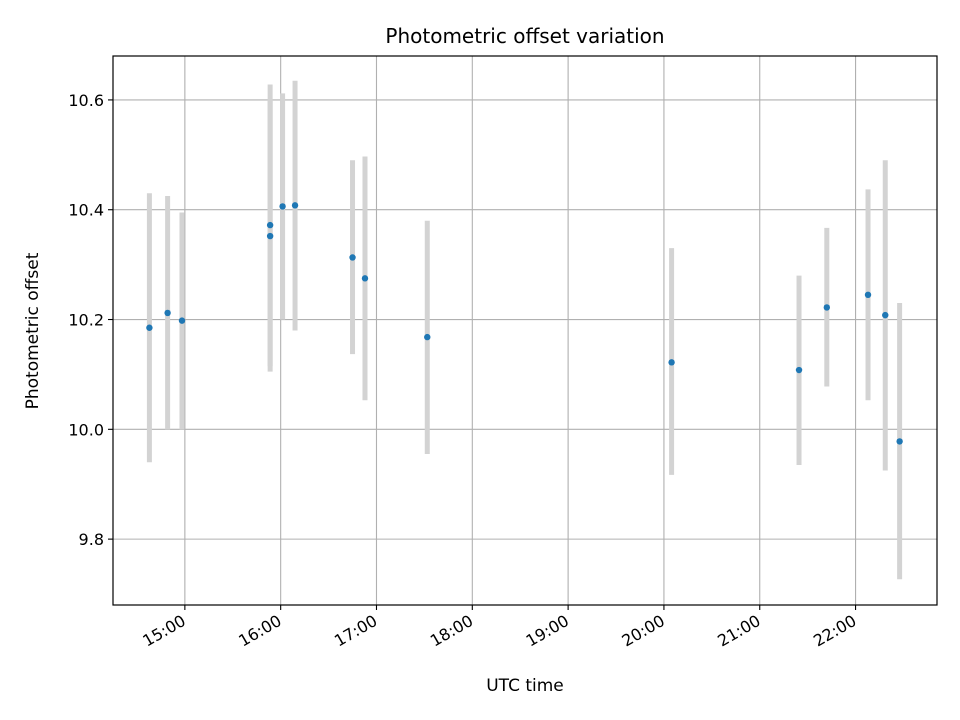  I want to click on y-tick-label: 9.8, so click(91, 539).